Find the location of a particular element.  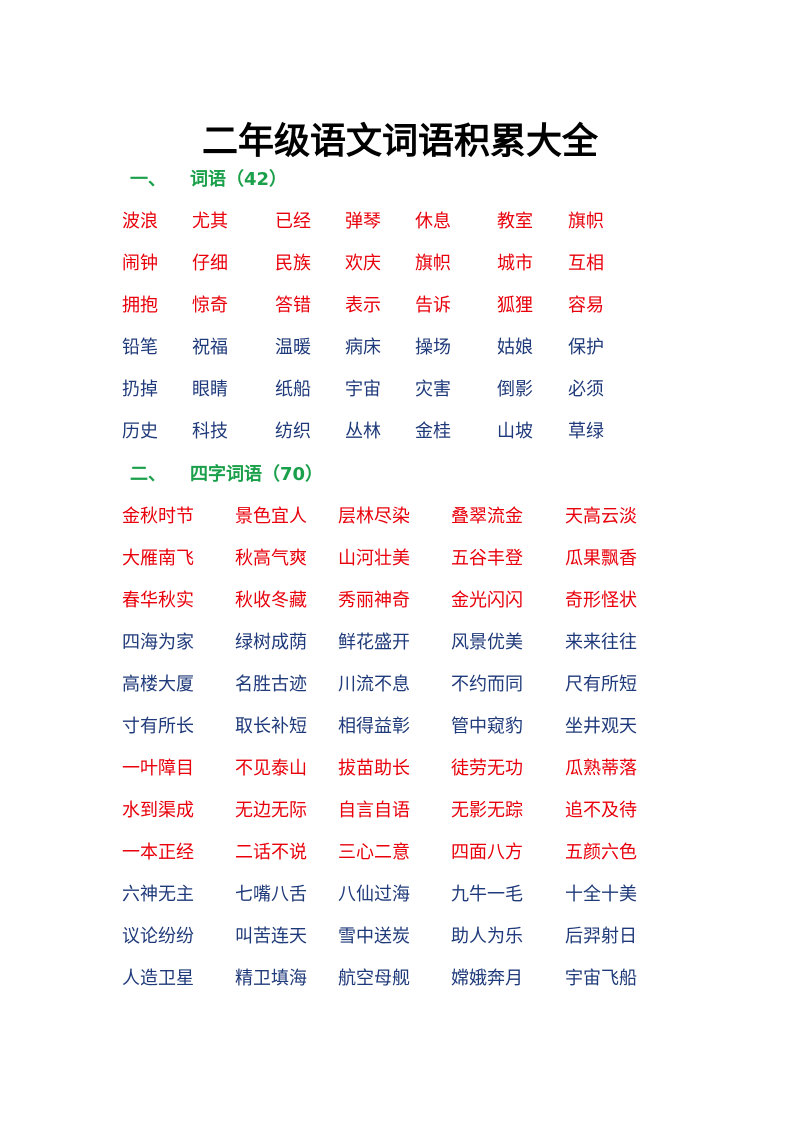

word: 徒劳无功 is located at coordinates (487, 768).